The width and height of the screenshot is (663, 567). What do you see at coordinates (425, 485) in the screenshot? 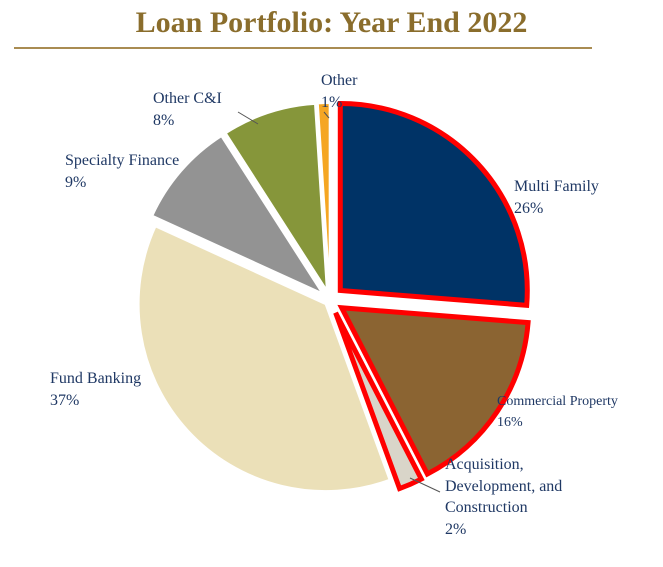
I see `leader-line-adc` at bounding box center [425, 485].